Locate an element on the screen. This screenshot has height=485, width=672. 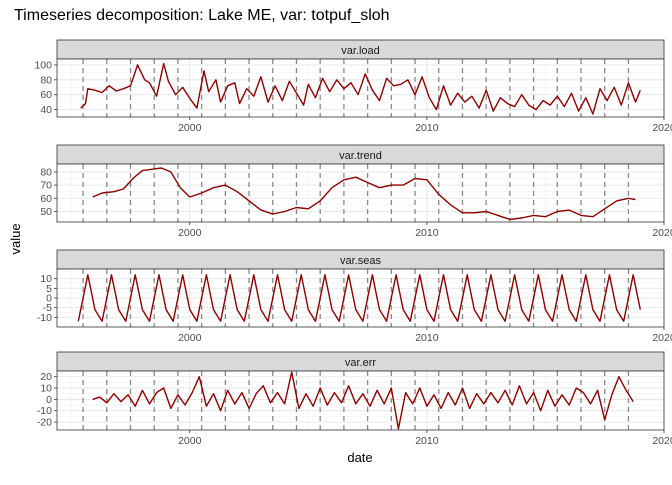
y-tick-label: 20 is located at coordinates (46, 377).